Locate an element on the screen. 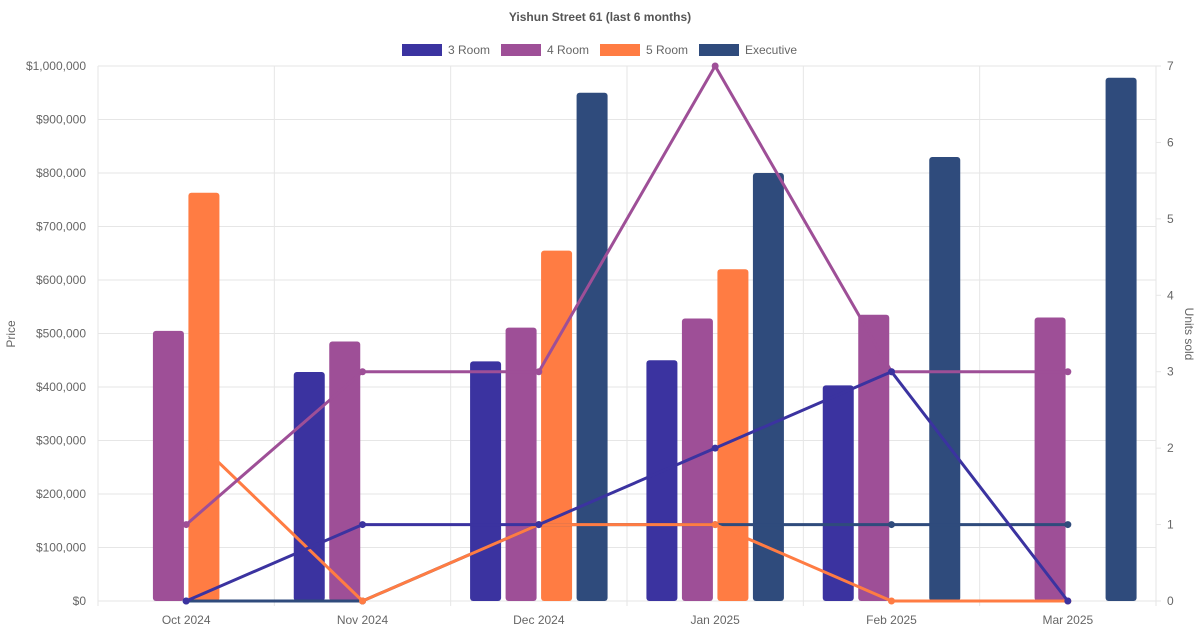 The width and height of the screenshot is (1200, 630). legend-label: 5 Room is located at coordinates (667, 50).